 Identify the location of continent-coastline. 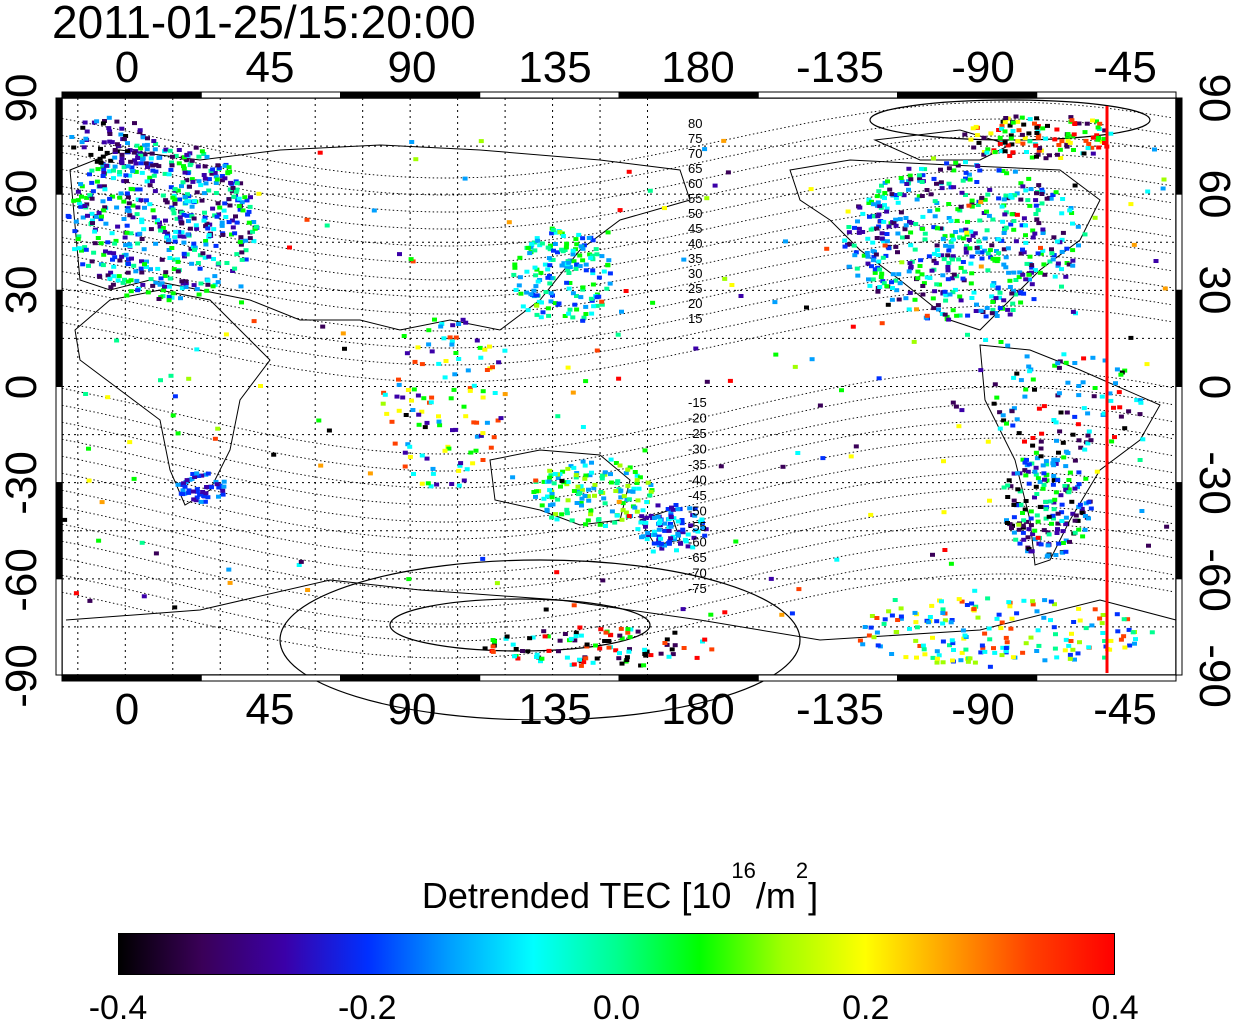
(1070, 455).